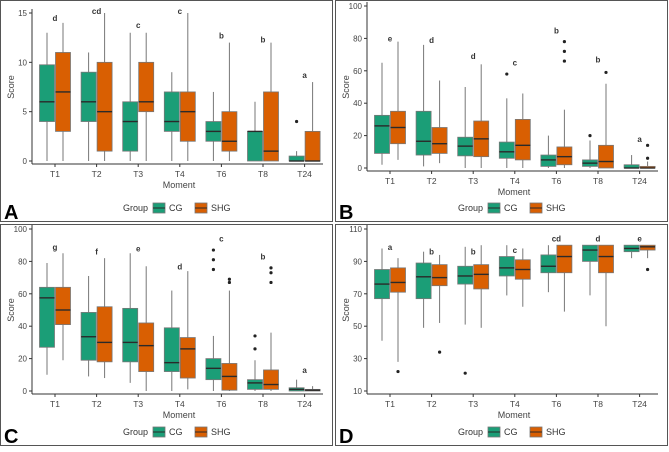 This screenshot has width=669, height=452. What do you see at coordinates (55, 404) in the screenshot?
I see `x-tick-label: T1` at bounding box center [55, 404].